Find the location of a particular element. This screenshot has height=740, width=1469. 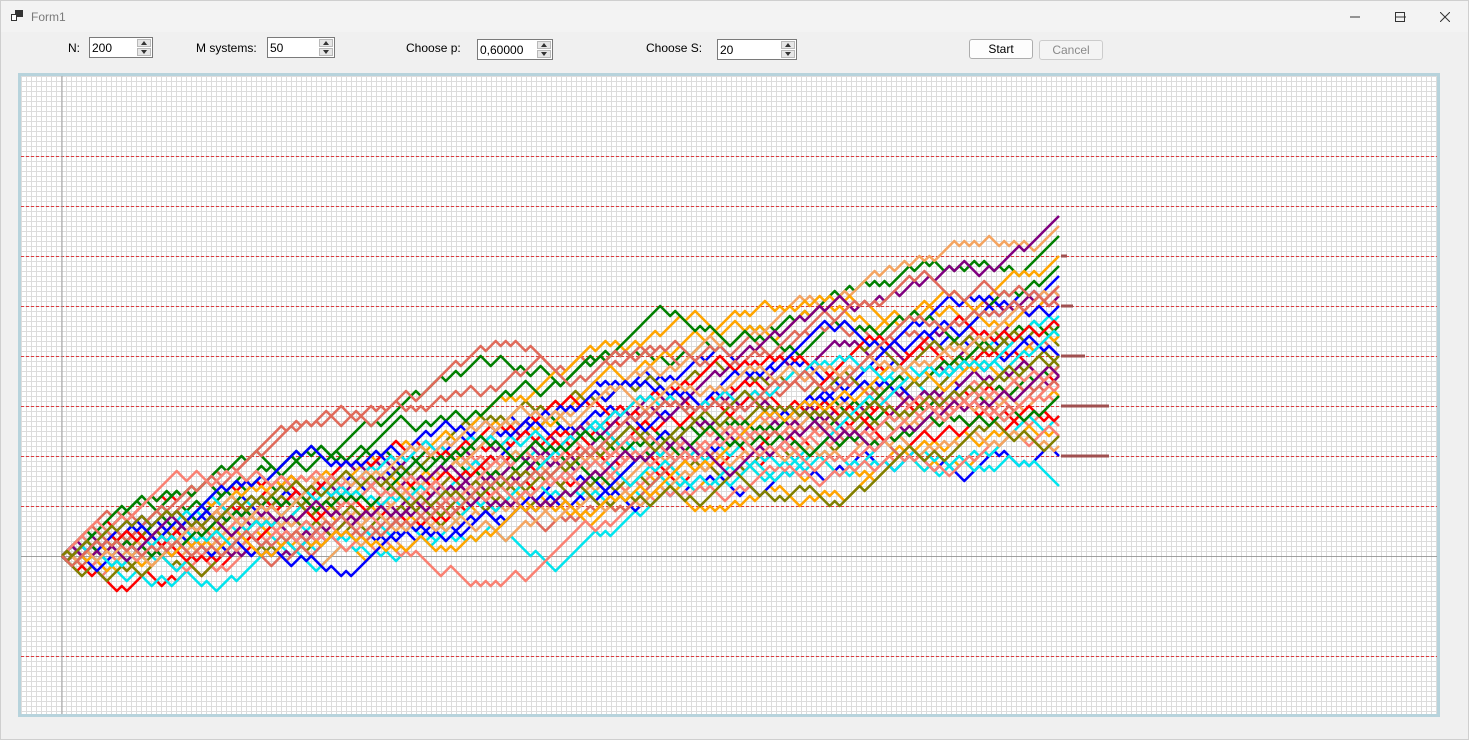

m-up-button is located at coordinates (326, 43).